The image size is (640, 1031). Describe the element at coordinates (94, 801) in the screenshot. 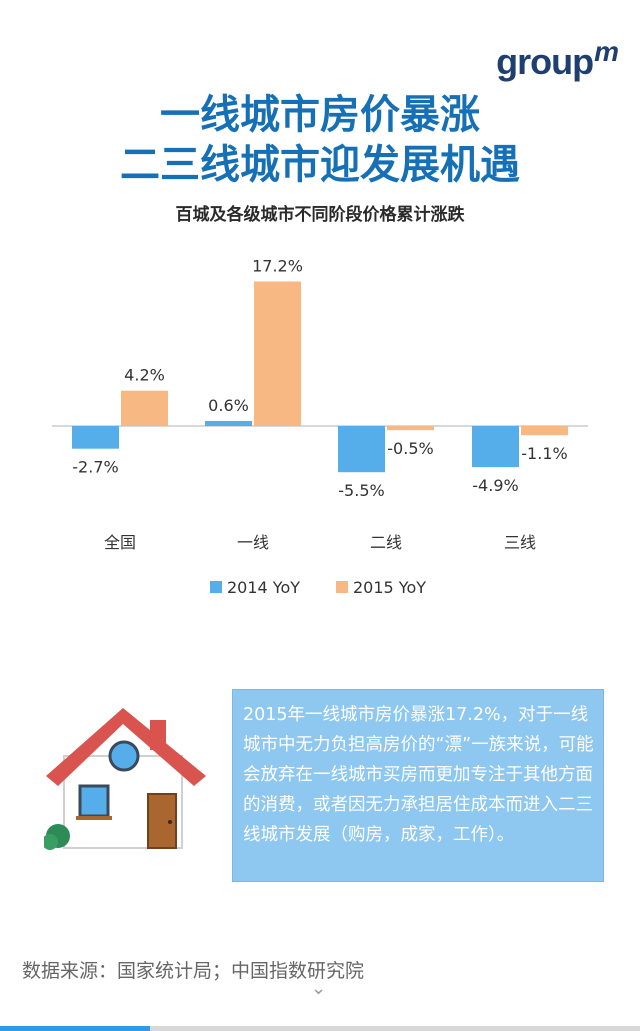

I see `house-window` at that location.